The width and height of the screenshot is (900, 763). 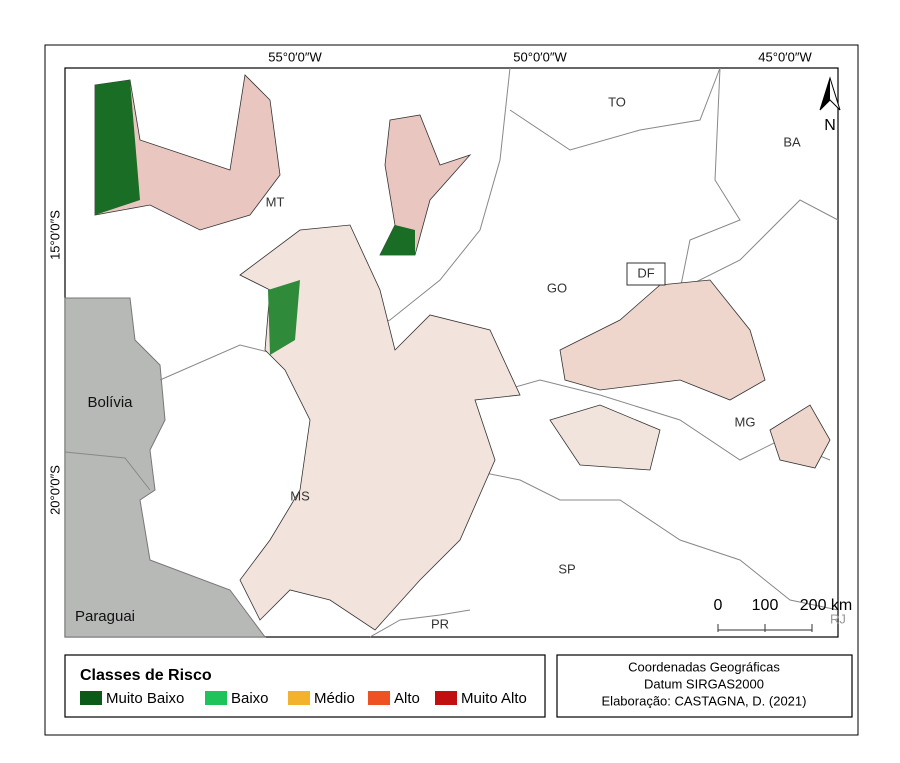 I want to click on state-label: PR, so click(x=440, y=623).